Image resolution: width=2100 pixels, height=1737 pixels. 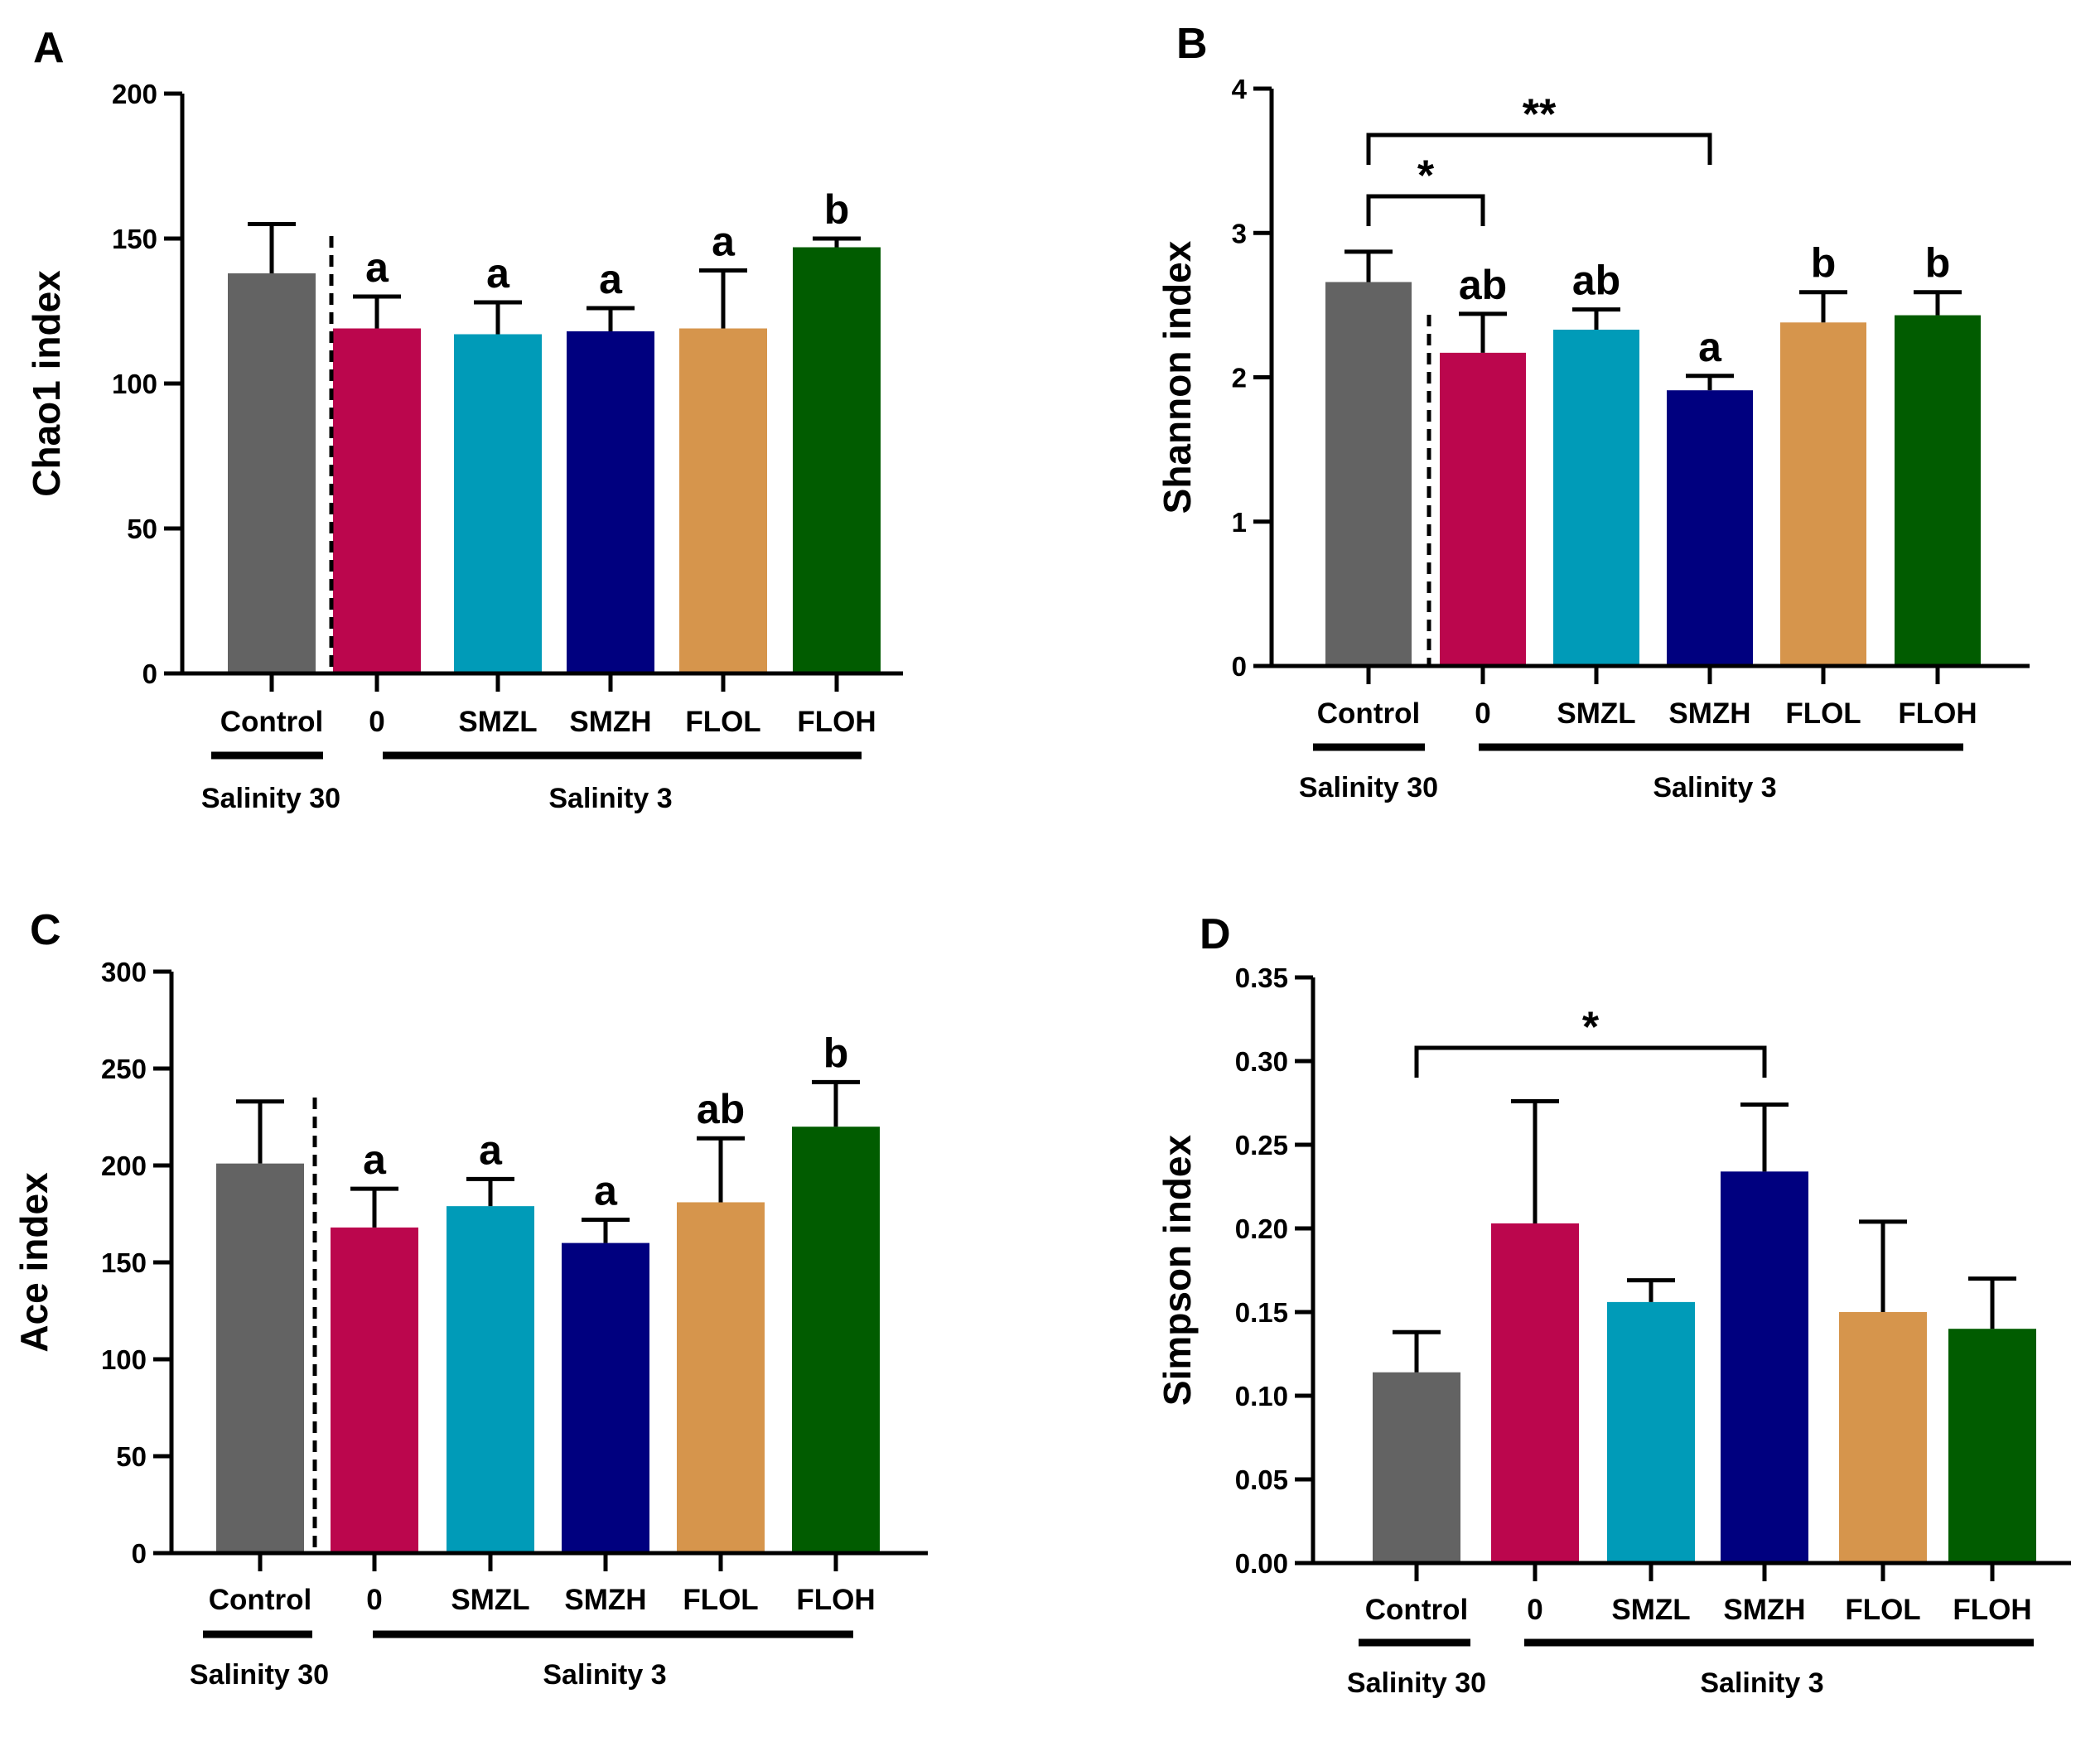 What do you see at coordinates (724, 242) in the screenshot?
I see `sig-letter-a-4: a` at bounding box center [724, 242].